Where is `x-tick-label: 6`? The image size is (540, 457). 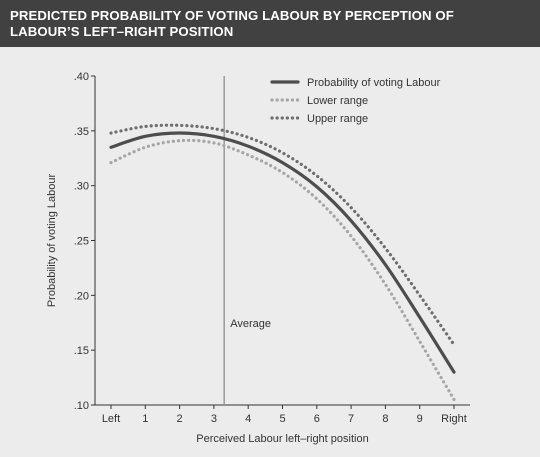 x-tick-label: 6 is located at coordinates (317, 419).